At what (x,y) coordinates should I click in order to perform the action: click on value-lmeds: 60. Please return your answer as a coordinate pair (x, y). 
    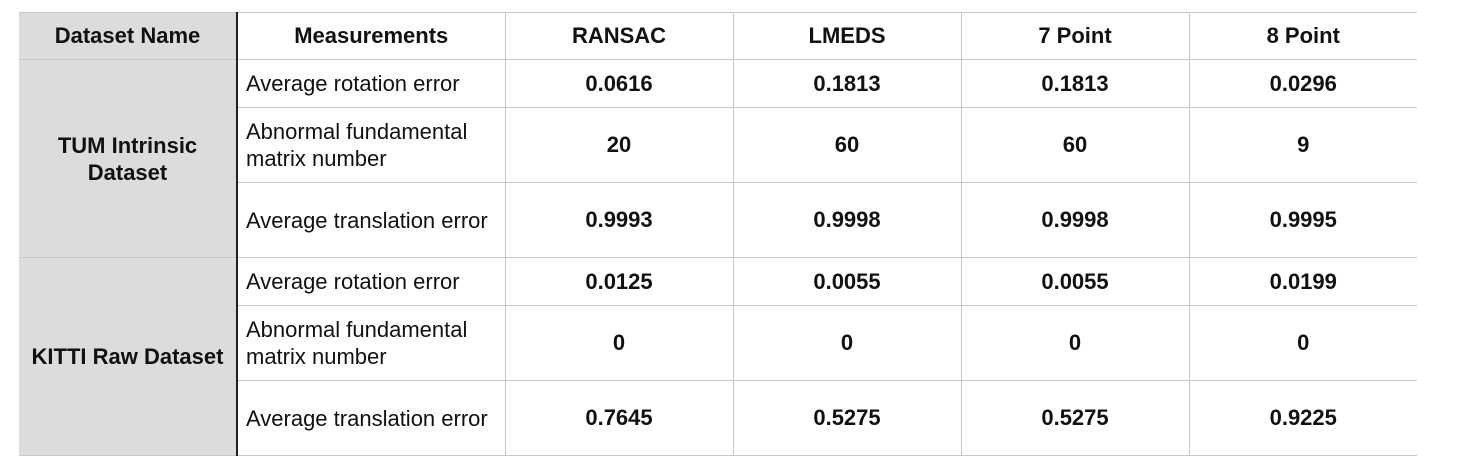
    Looking at the image, I should click on (847, 145).